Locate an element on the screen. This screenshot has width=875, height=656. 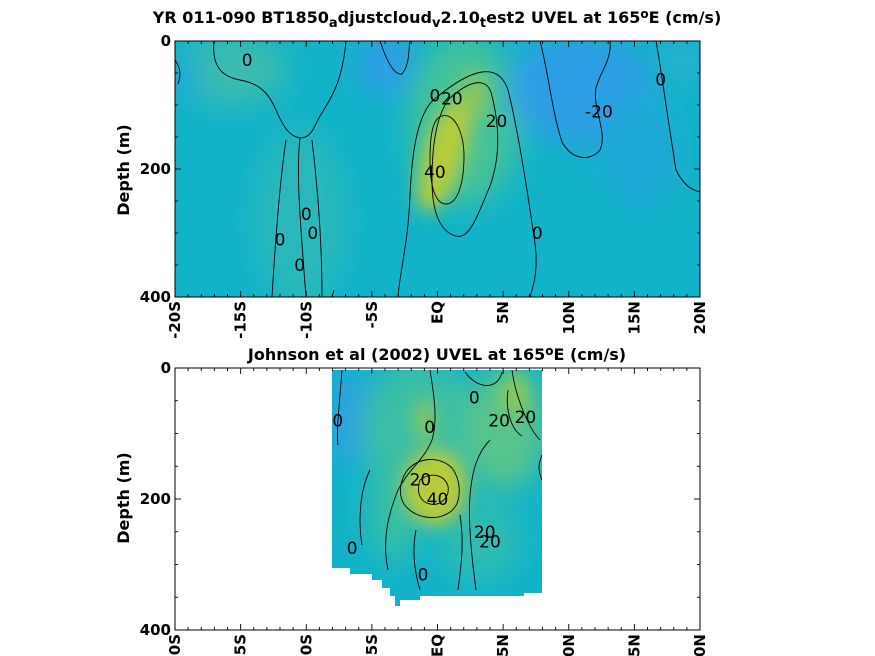
title-part: est2 UVEL at 165 is located at coordinates (563, 17).